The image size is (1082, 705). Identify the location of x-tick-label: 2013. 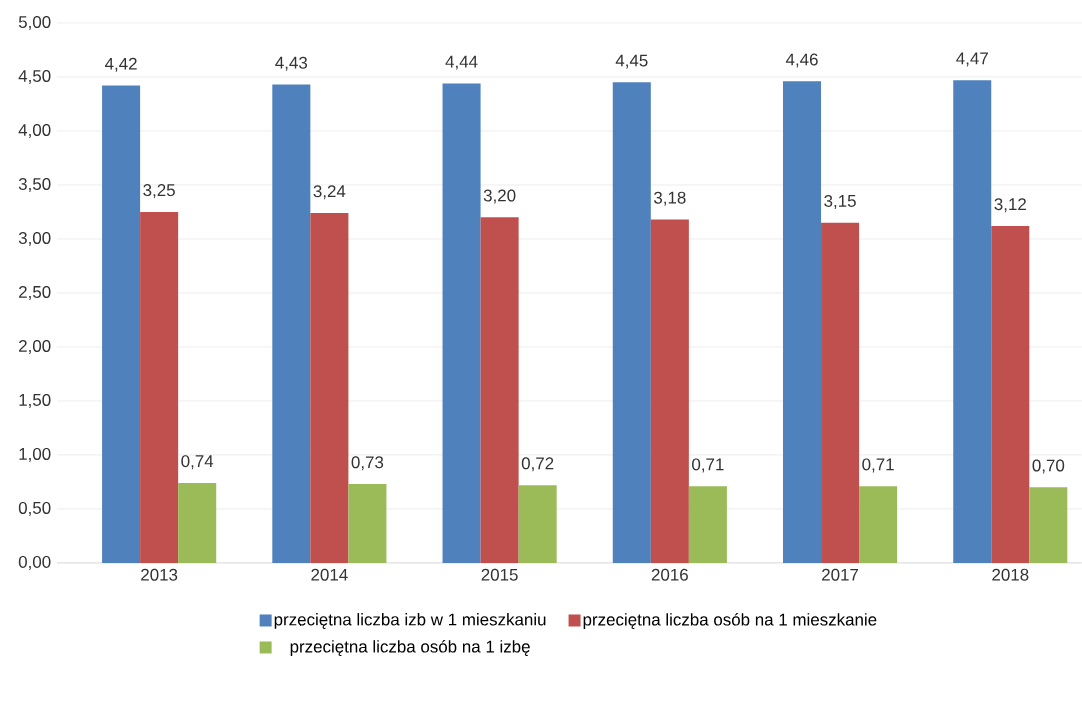
(159, 574).